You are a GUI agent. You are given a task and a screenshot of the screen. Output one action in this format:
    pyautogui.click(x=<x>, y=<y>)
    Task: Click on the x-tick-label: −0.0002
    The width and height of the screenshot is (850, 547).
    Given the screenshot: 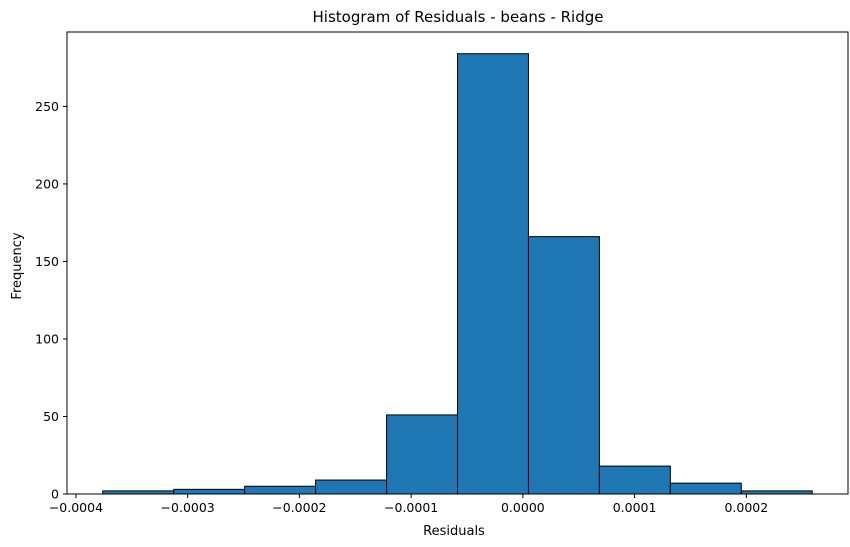 What is the action you would take?
    pyautogui.click(x=299, y=507)
    